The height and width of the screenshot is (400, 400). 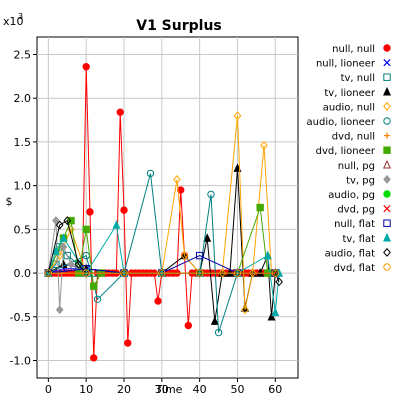 I want to click on legend-label: audio, lioneer, so click(x=341, y=122).